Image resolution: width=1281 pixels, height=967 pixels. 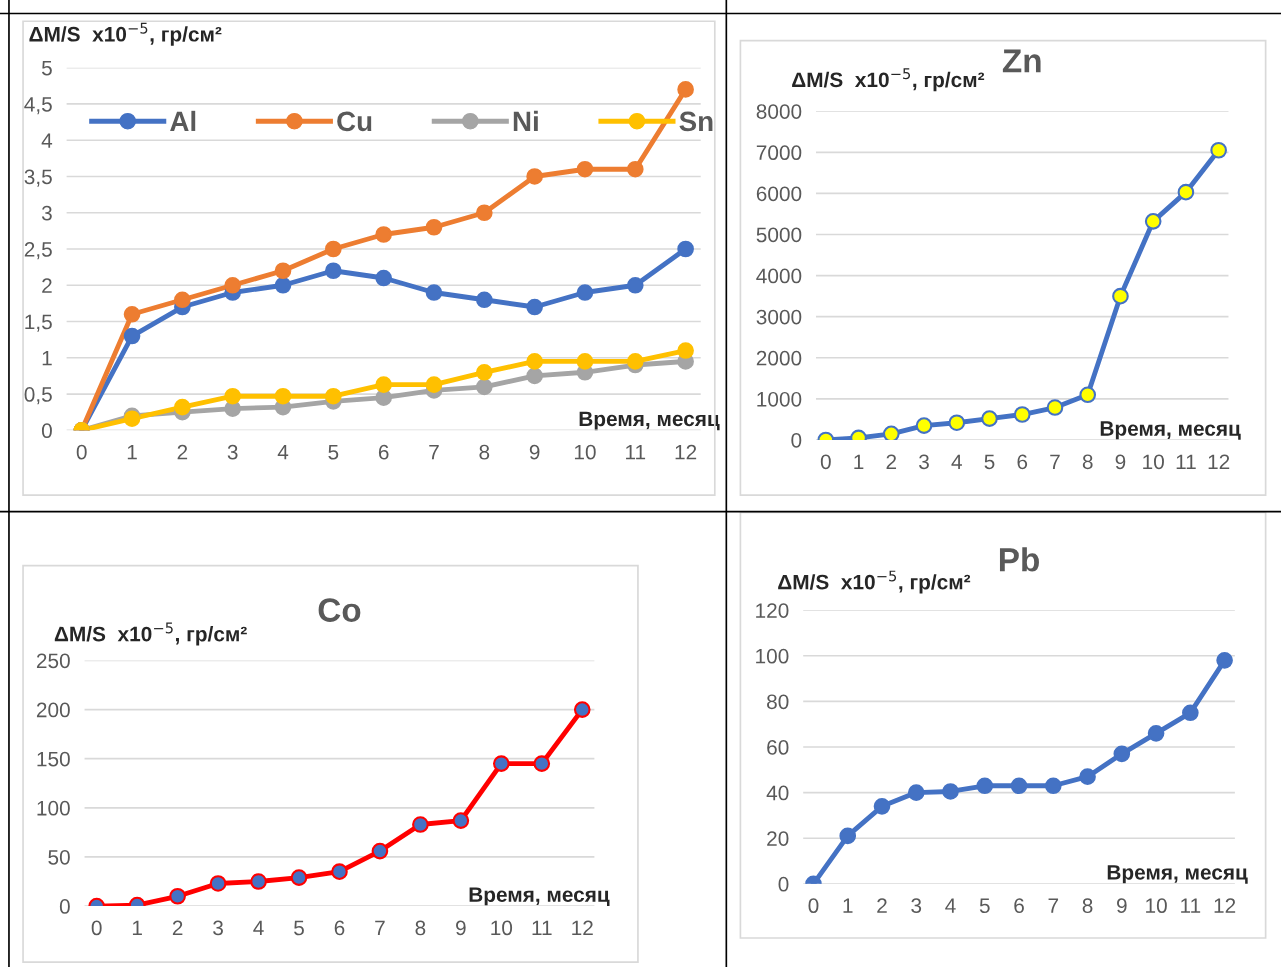 What do you see at coordinates (38, 323) in the screenshot?
I see `y-tick-label: 1,5` at bounding box center [38, 323].